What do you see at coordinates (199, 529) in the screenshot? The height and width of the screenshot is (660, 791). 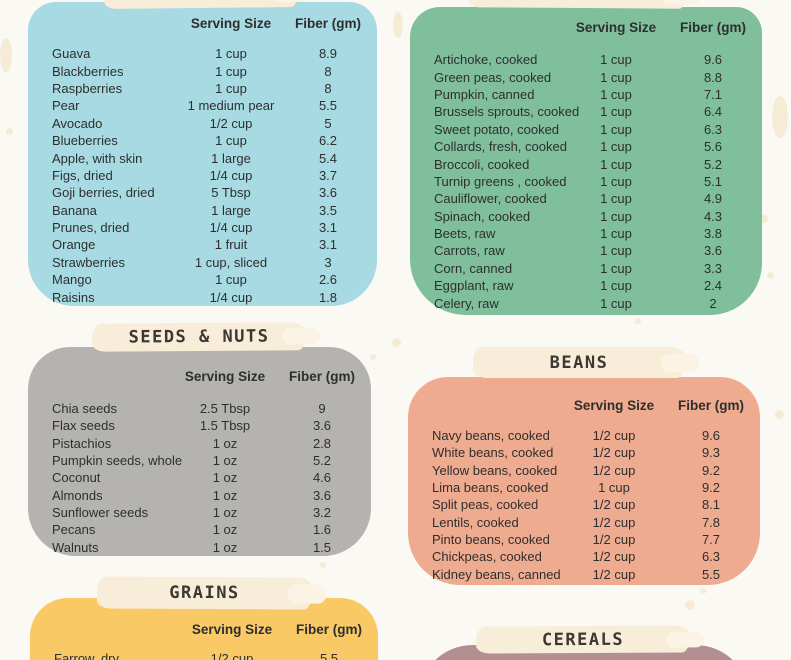 I see `table-row: Pecans 1 oz 1.6` at bounding box center [199, 529].